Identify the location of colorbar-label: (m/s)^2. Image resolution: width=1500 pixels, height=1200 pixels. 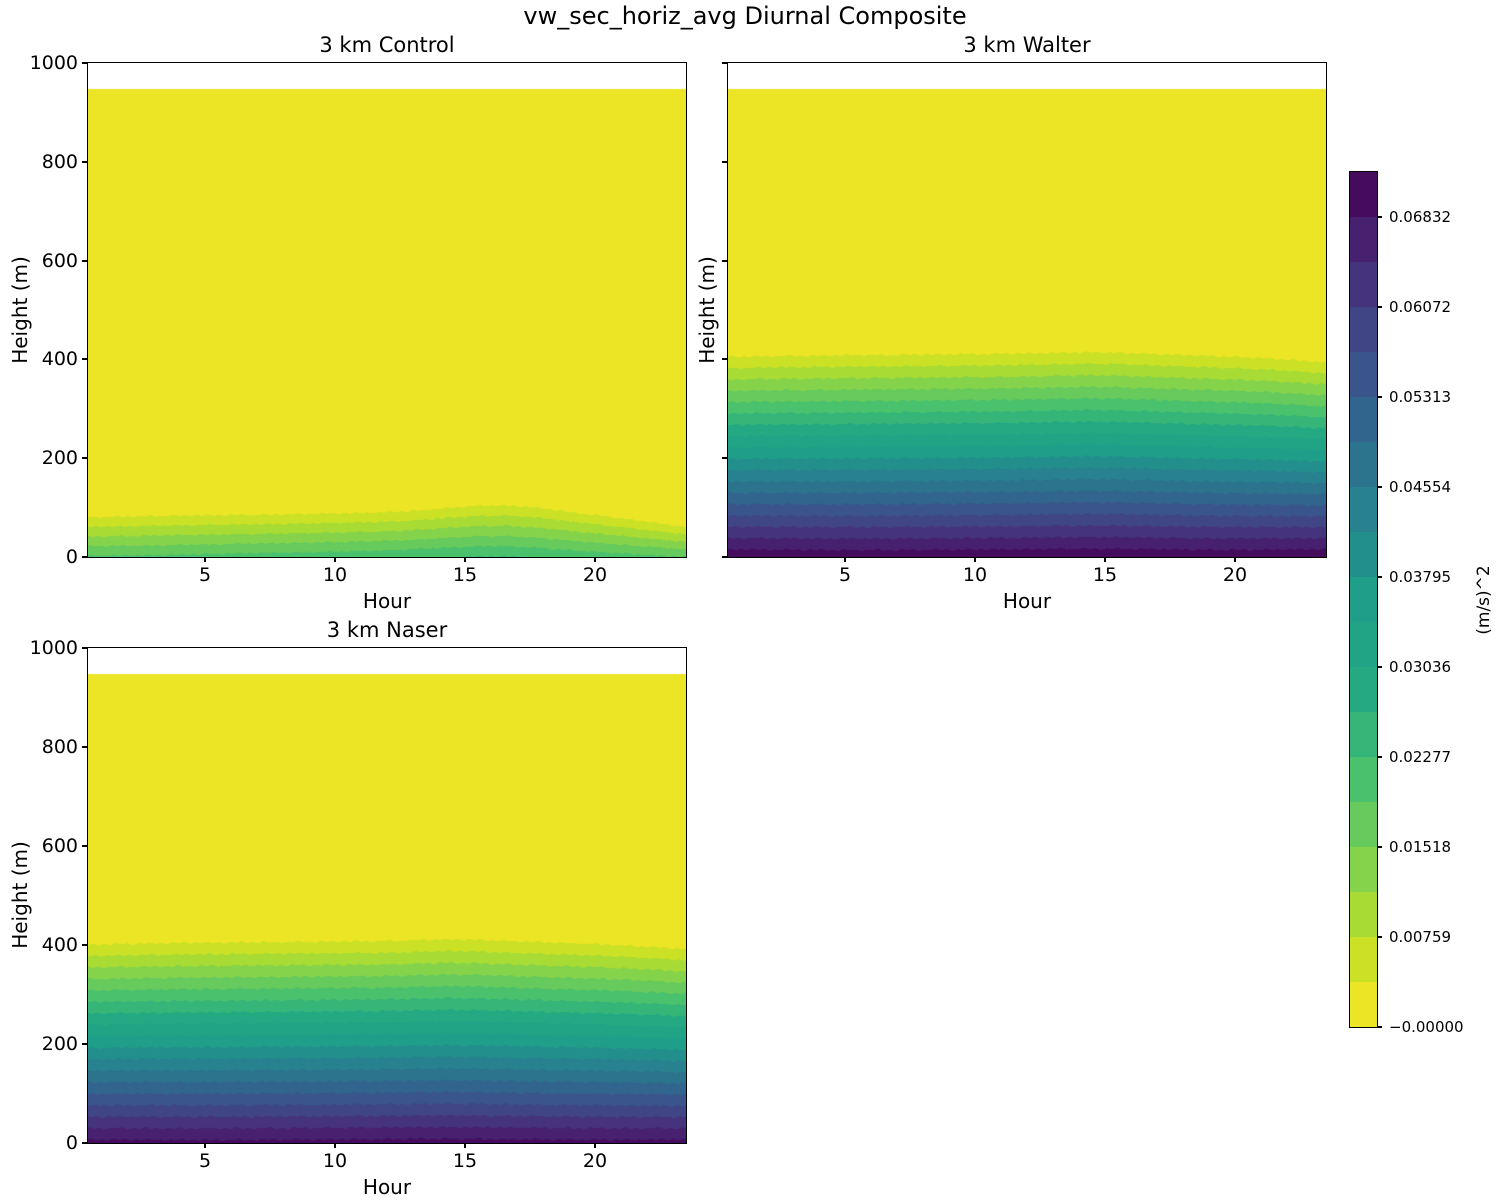
(1484, 600).